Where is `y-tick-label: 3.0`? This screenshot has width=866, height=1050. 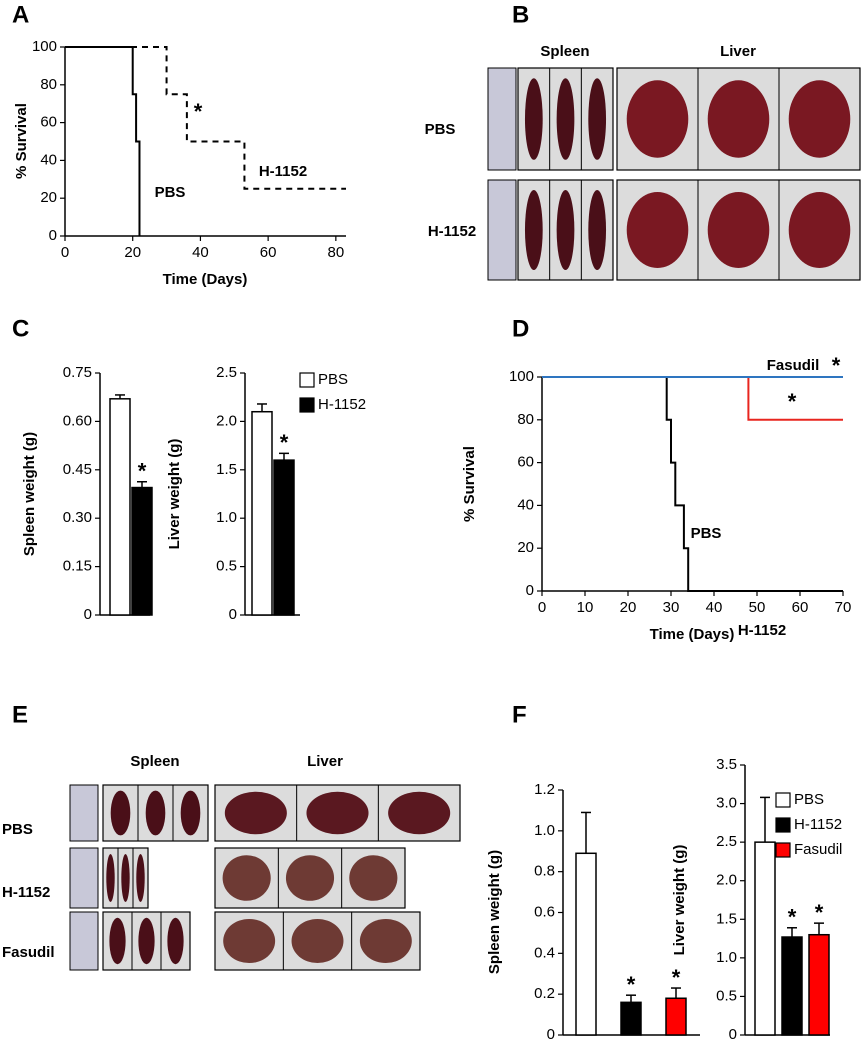 y-tick-label: 3.0 is located at coordinates (726, 803).